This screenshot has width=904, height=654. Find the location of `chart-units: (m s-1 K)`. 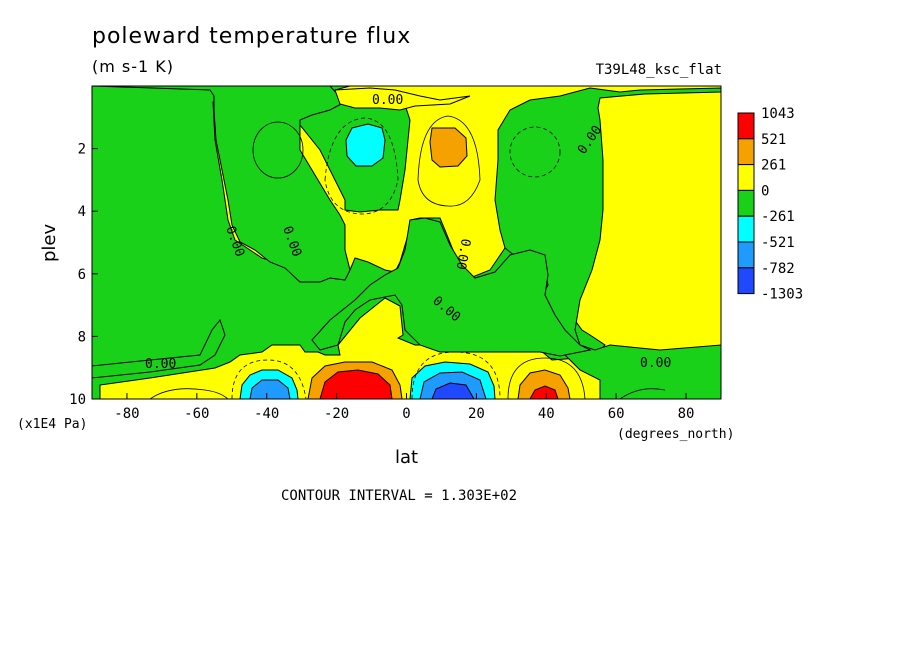

chart-units: (m s-1 K) is located at coordinates (133, 66).